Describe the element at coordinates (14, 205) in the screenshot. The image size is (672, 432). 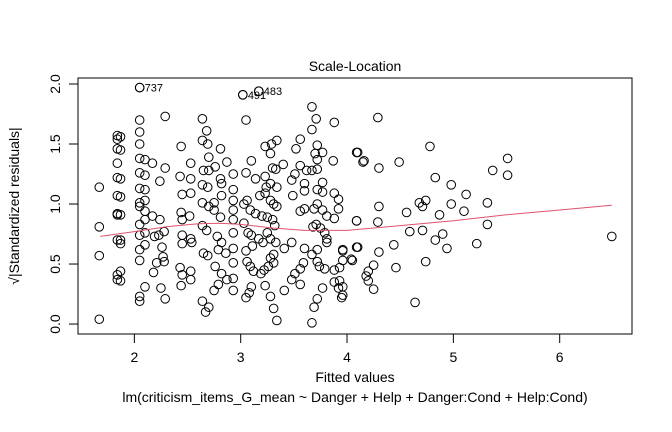
I see `y-axis-label: √|Standardized residuals|` at that location.